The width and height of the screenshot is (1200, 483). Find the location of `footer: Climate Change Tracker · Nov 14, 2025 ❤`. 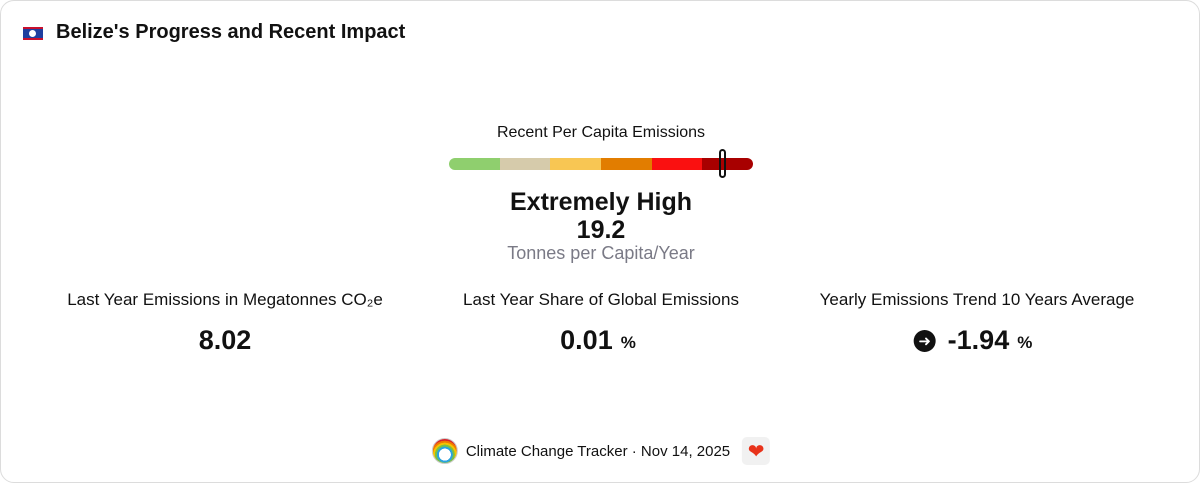

footer: Climate Change Tracker · Nov 14, 2025 ❤ is located at coordinates (601, 451).